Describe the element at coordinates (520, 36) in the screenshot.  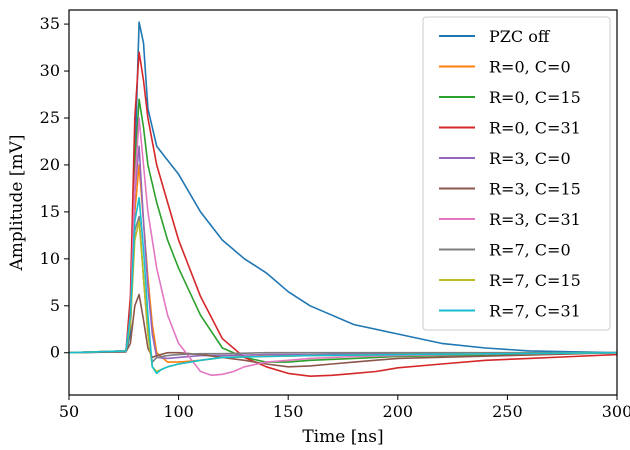
I see `legend-label-0: PZC off` at that location.